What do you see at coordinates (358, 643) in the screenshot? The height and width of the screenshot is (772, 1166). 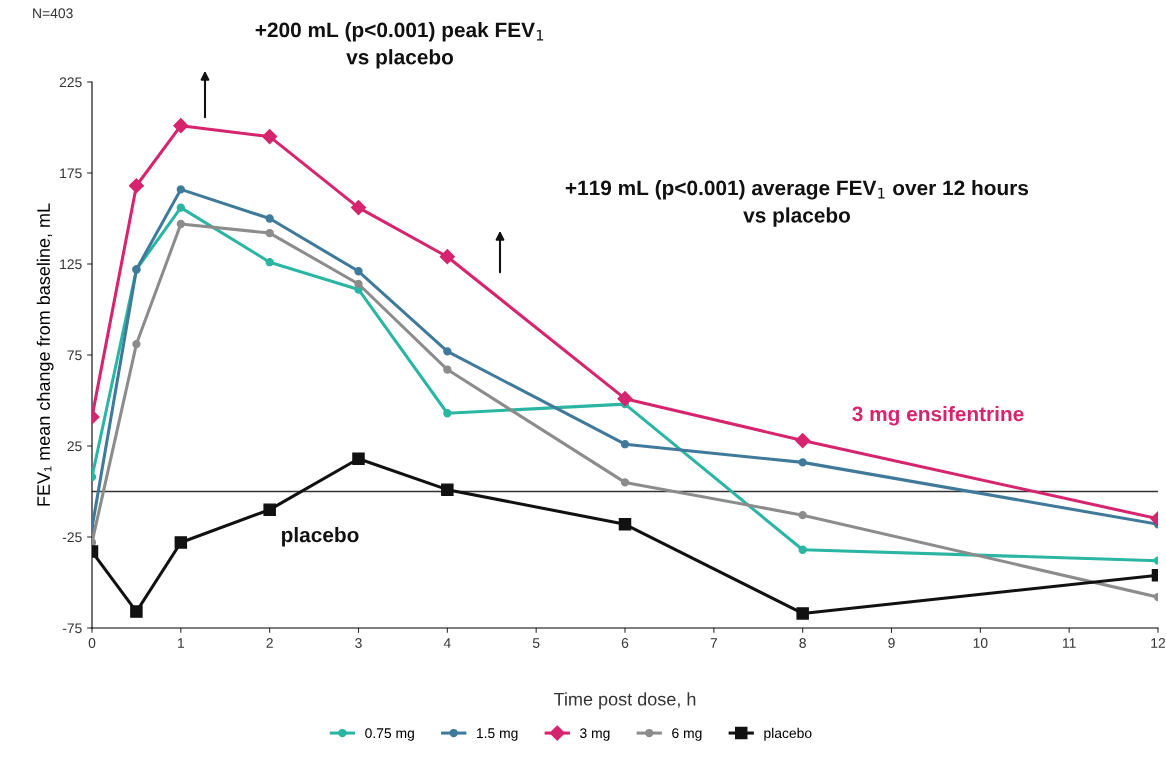 I see `x-tick-label: 3` at bounding box center [358, 643].